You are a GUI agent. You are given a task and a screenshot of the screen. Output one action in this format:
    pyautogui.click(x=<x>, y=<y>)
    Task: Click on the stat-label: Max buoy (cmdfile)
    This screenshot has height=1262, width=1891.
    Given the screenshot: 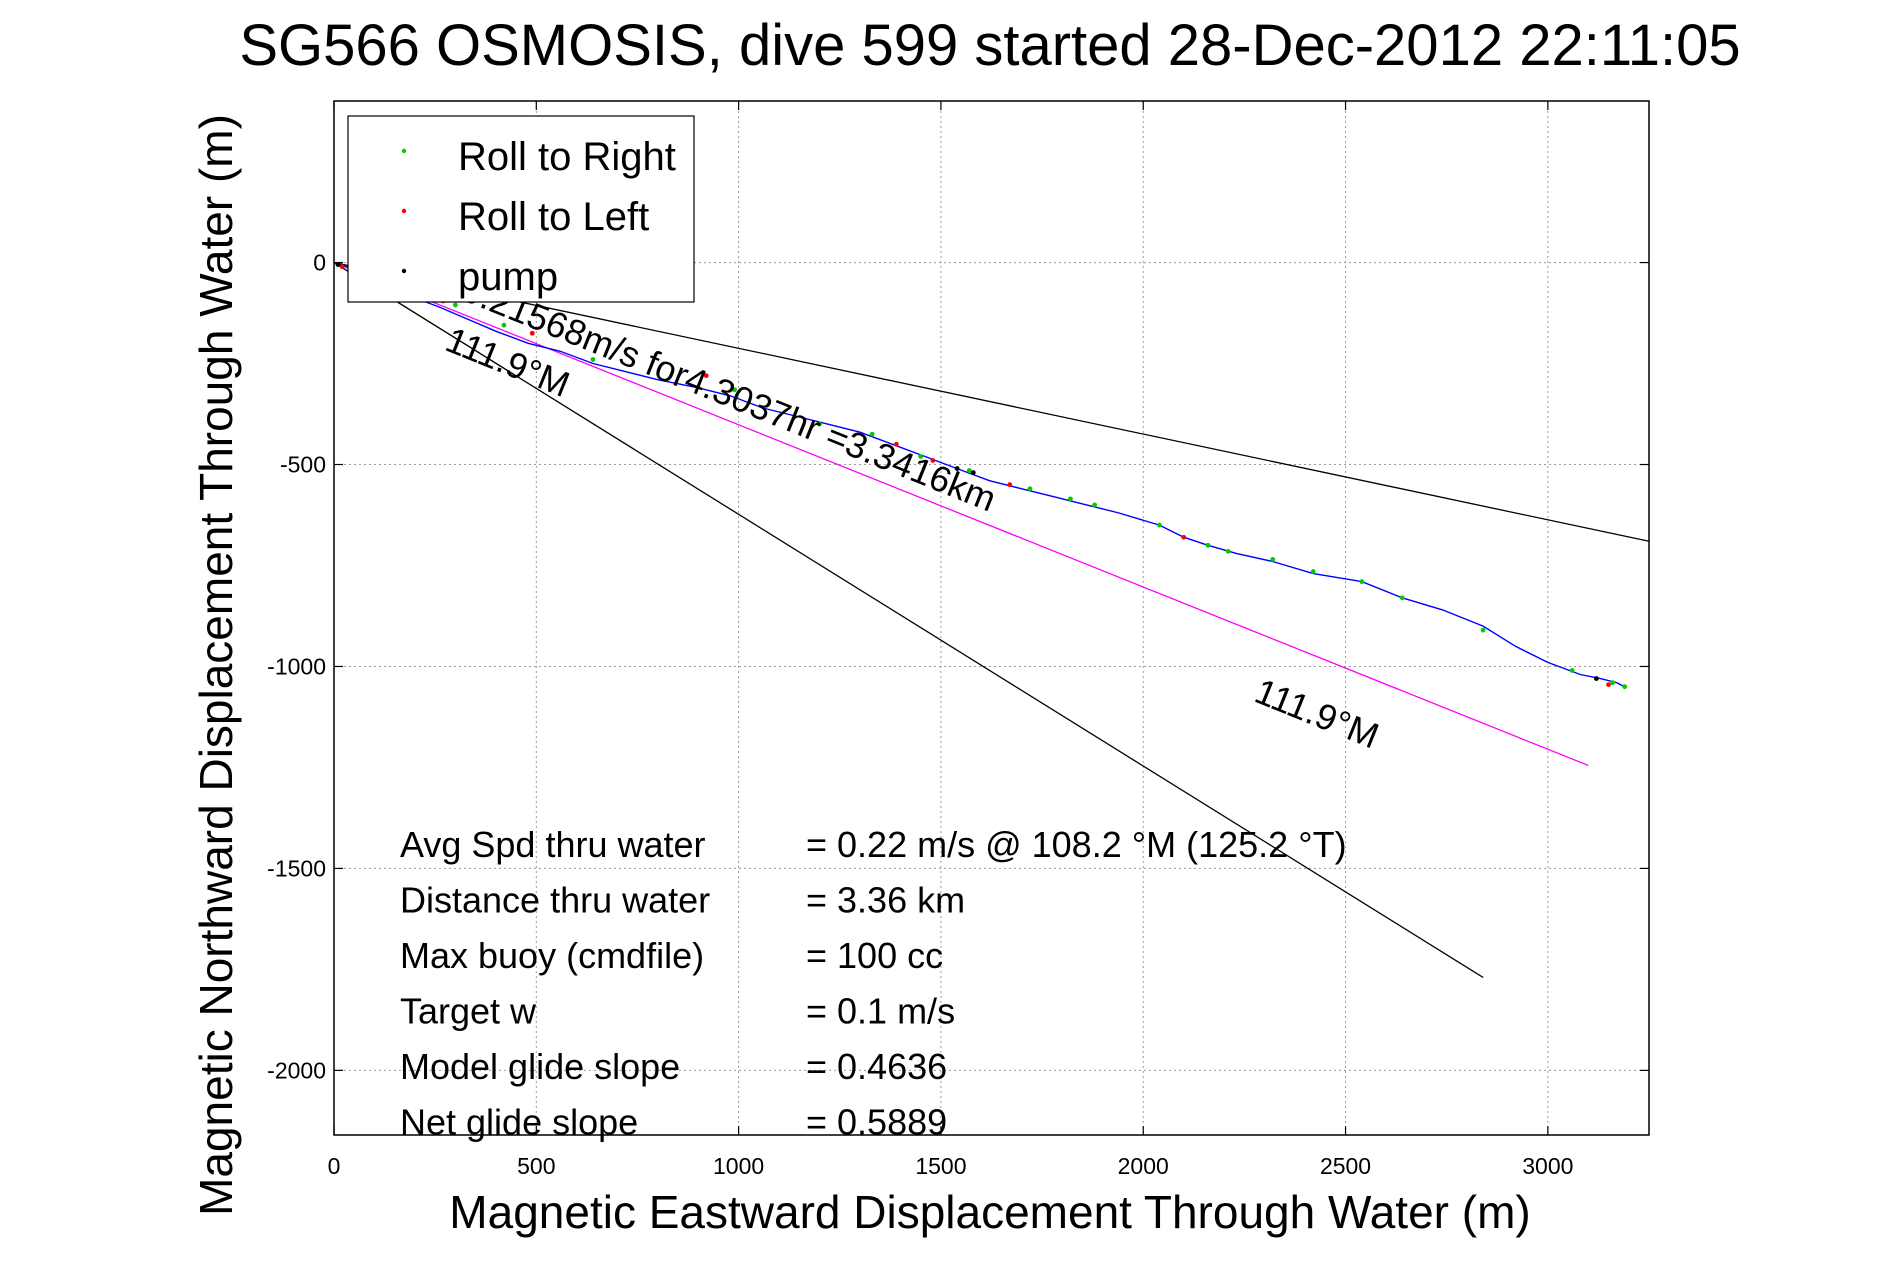 What is the action you would take?
    pyautogui.click(x=552, y=955)
    